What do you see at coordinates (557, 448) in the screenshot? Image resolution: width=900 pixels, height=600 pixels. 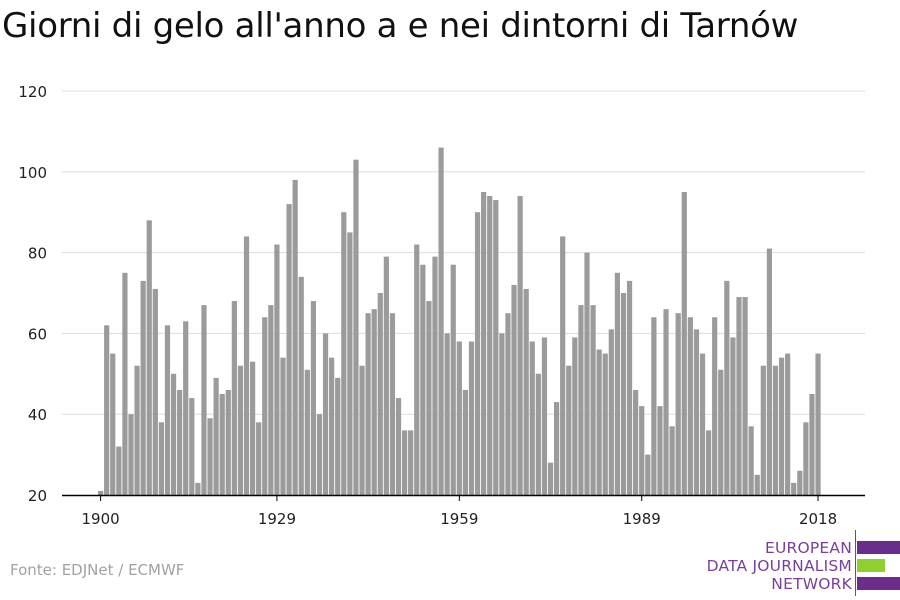 I see `bar-1975` at bounding box center [557, 448].